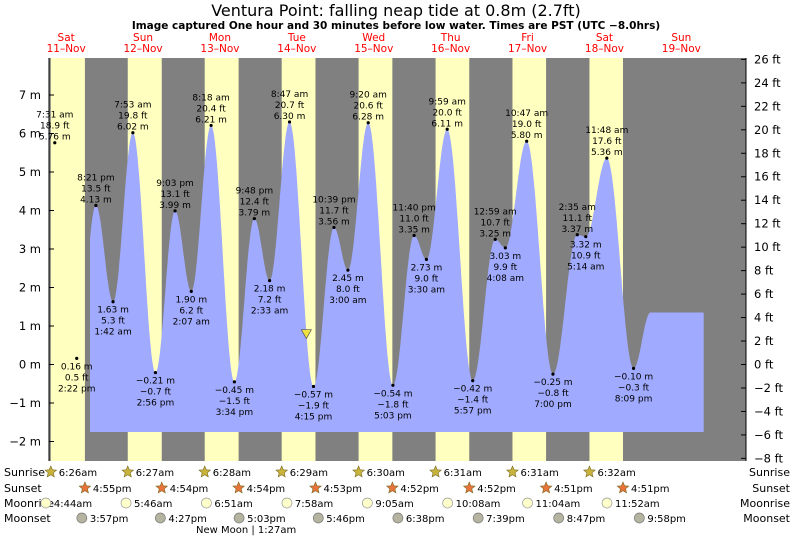 The height and width of the screenshot is (539, 793). I want to click on left-tick-label: 2 m, so click(30, 288).